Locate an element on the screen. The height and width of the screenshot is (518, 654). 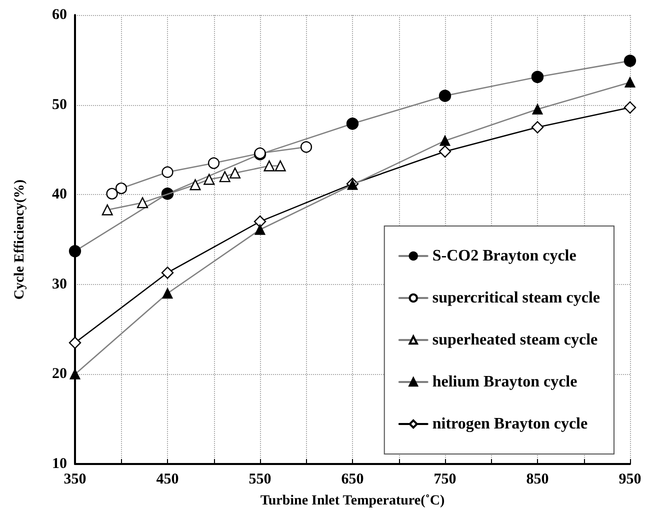
y-tick-label: 30 is located at coordinates (59, 284).